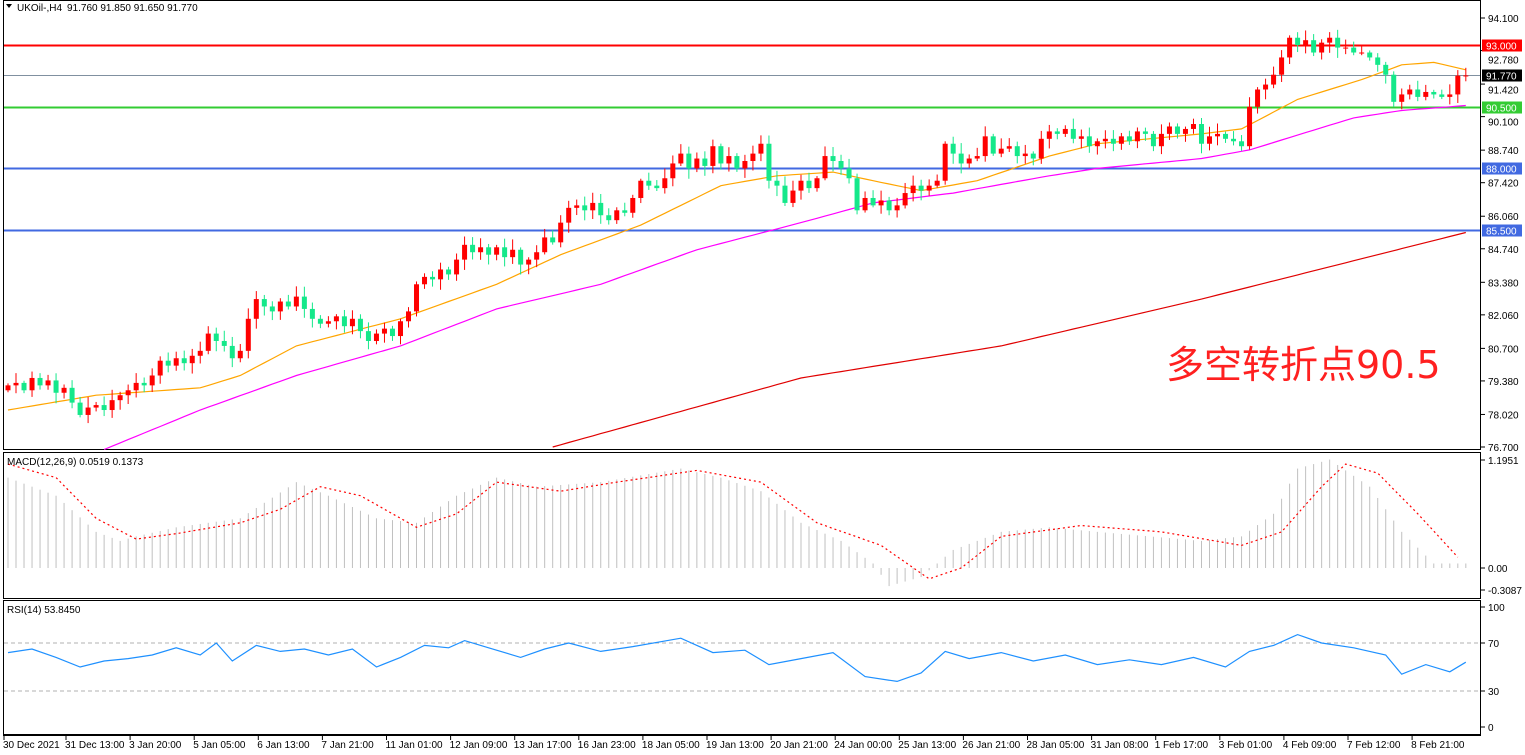 Image resolution: width=1525 pixels, height=755 pixels. What do you see at coordinates (927, 745) in the screenshot?
I see `time-tick-label: 25 Jan 13:00` at bounding box center [927, 745].